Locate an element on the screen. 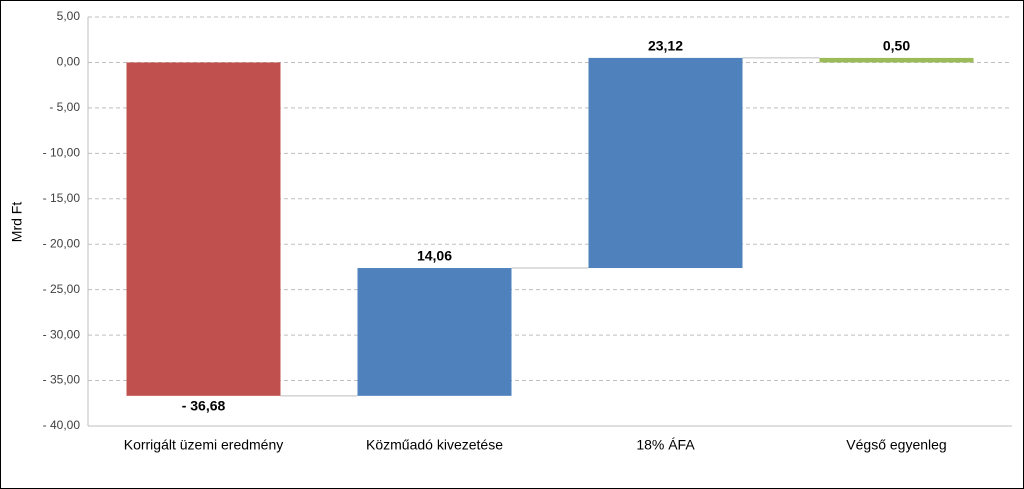  y-tick-label: - 10,00 is located at coordinates (62, 153).